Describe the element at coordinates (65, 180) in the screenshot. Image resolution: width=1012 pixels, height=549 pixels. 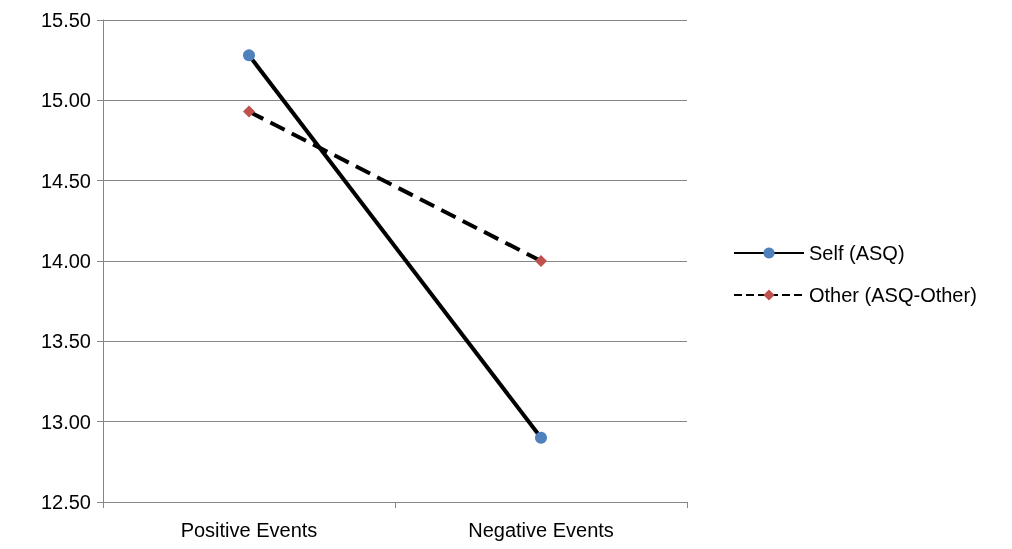
I see `y-tick-label: 14.50` at that location.